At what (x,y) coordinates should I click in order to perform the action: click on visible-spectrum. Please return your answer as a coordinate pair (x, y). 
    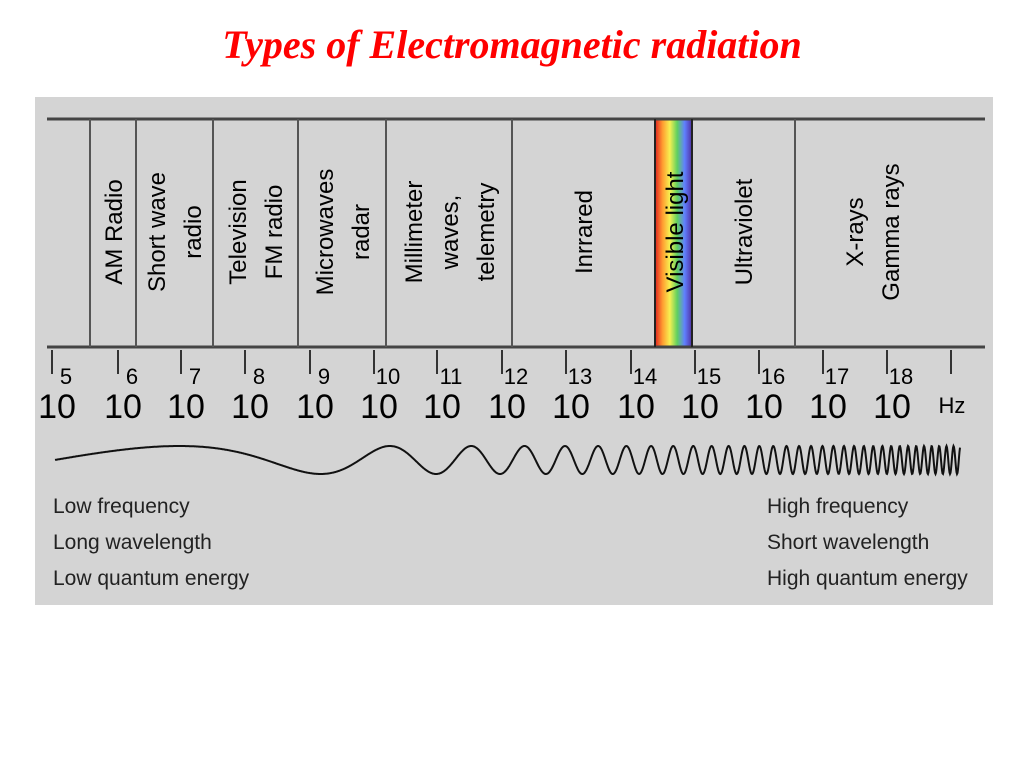
    Looking at the image, I should click on (673, 233).